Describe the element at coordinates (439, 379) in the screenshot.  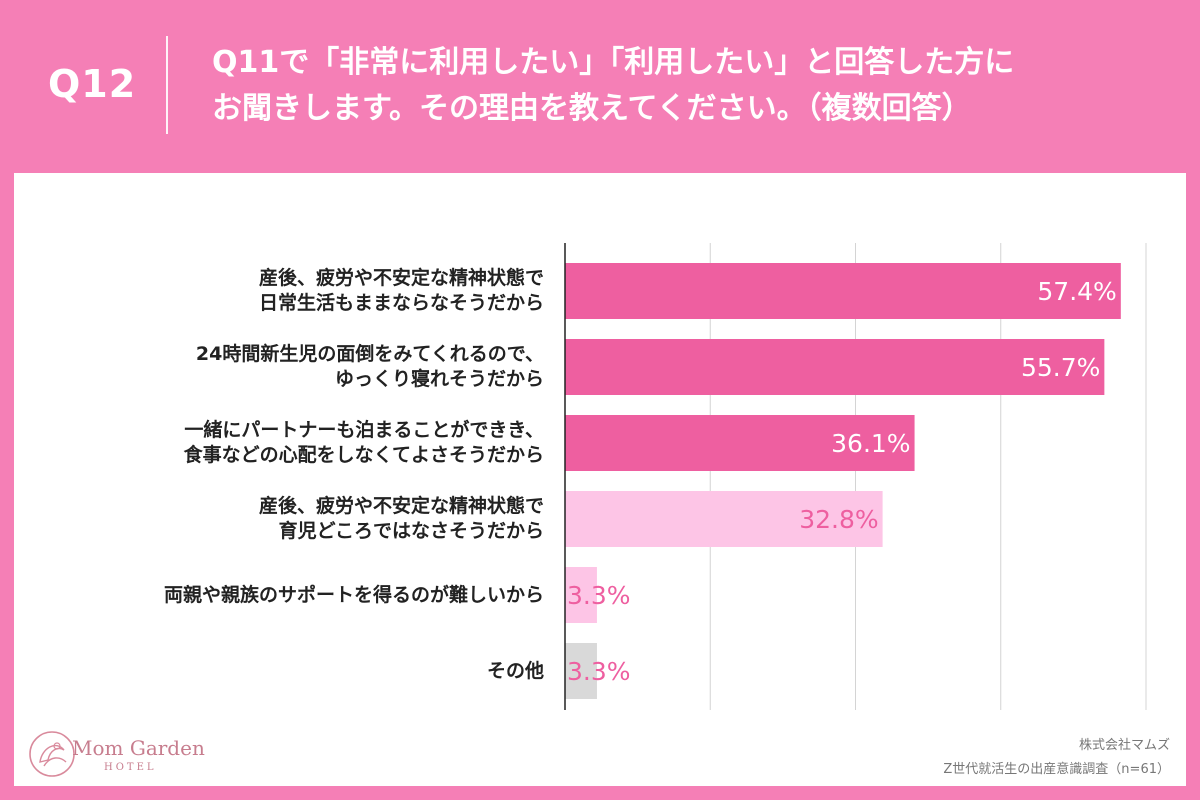
I see `category-label-line: ゆっくり寝れそうだから` at that location.